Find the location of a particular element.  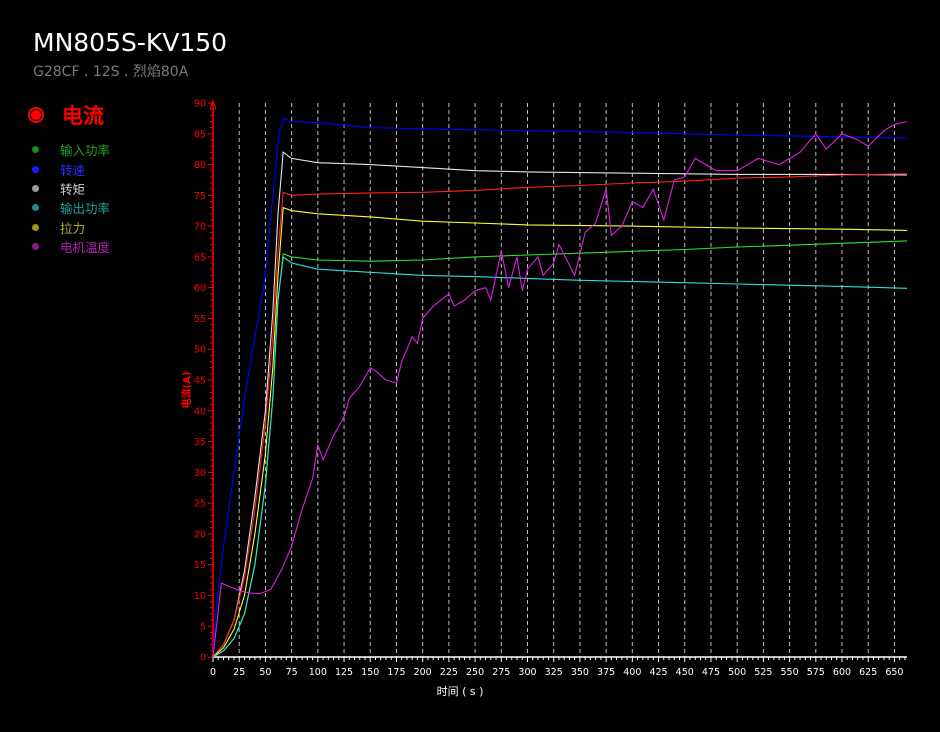

x-tick-label: 0 is located at coordinates (213, 672).